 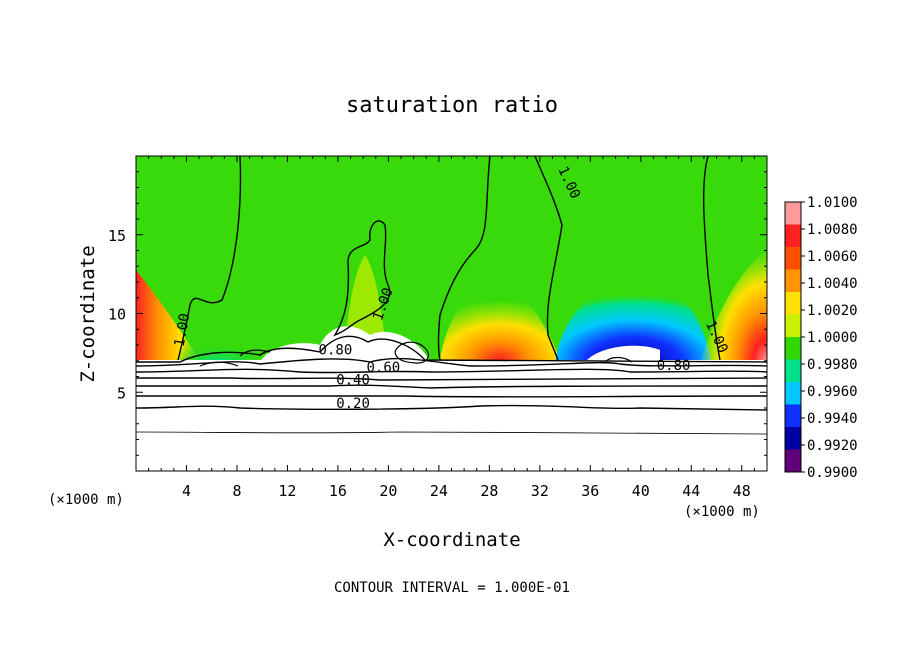 I want to click on contour-0.40, so click(x=451, y=386).